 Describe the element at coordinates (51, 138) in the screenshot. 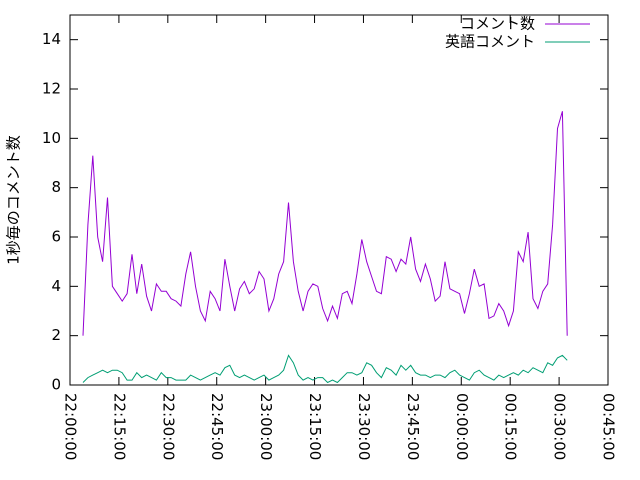

I see `y-tick-label: 10` at that location.